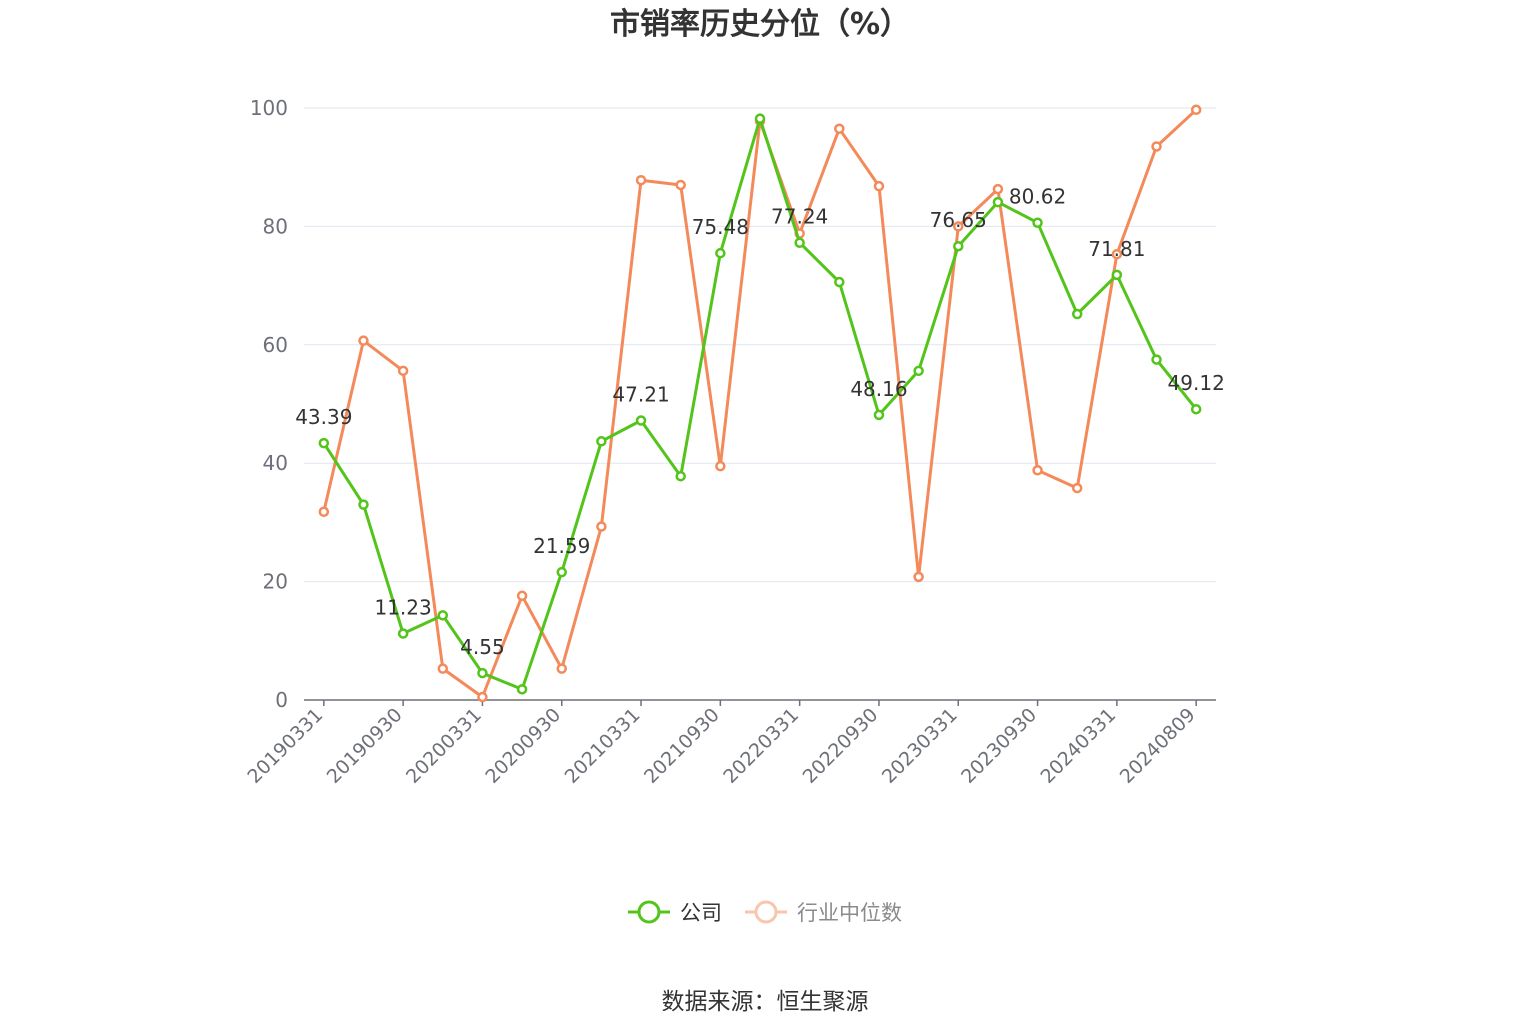 The height and width of the screenshot is (1034, 1531). Describe the element at coordinates (275, 345) in the screenshot. I see `y-tick-label: 60` at that location.